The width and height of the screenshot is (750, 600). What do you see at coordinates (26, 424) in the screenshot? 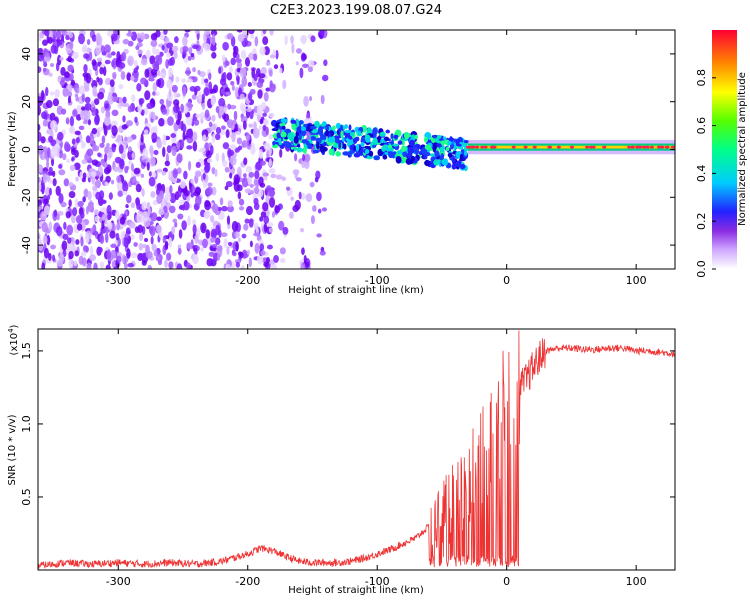
I see `y-tick-label: 1.0` at bounding box center [26, 424].